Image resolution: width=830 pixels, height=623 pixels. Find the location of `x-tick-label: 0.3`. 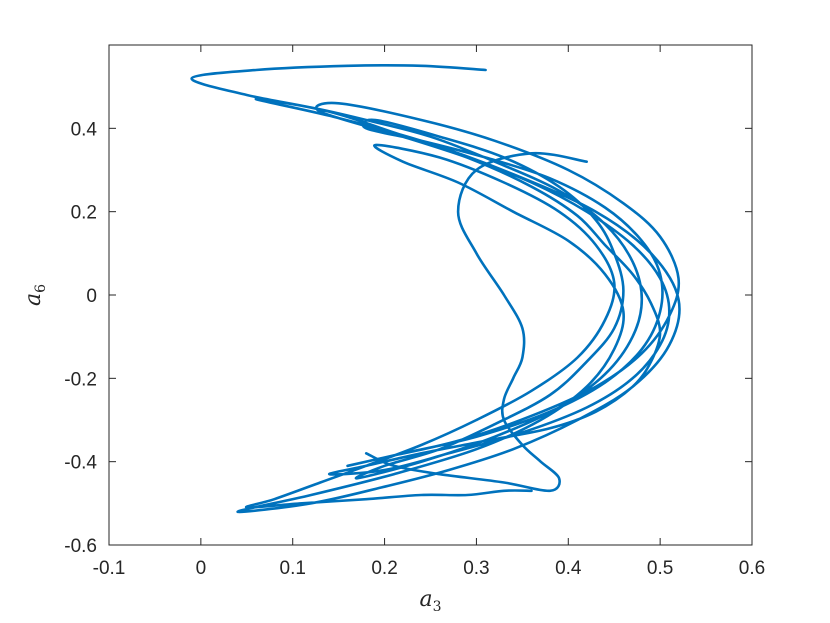

x-tick-label: 0.3 is located at coordinates (476, 568).